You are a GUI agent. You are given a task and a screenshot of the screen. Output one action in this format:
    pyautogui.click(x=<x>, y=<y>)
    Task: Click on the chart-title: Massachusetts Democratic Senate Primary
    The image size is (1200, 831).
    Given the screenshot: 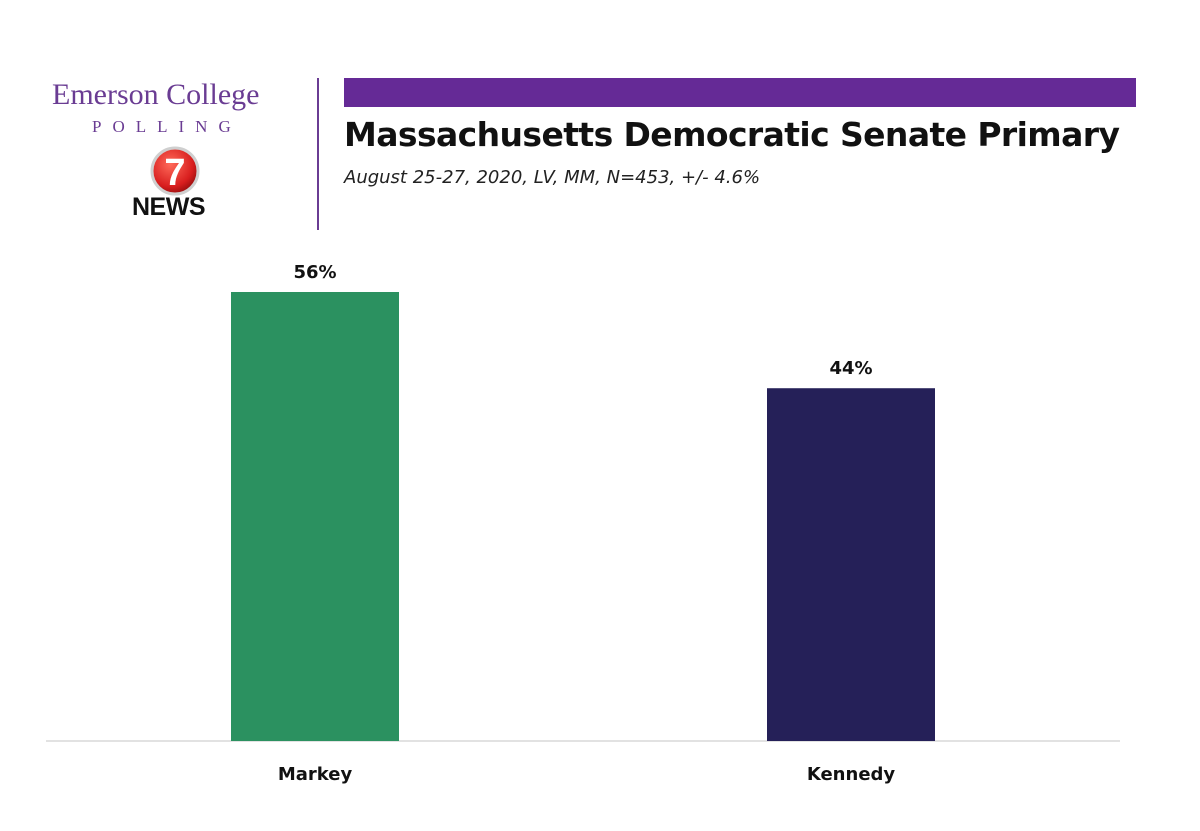 What is the action you would take?
    pyautogui.click(x=732, y=134)
    